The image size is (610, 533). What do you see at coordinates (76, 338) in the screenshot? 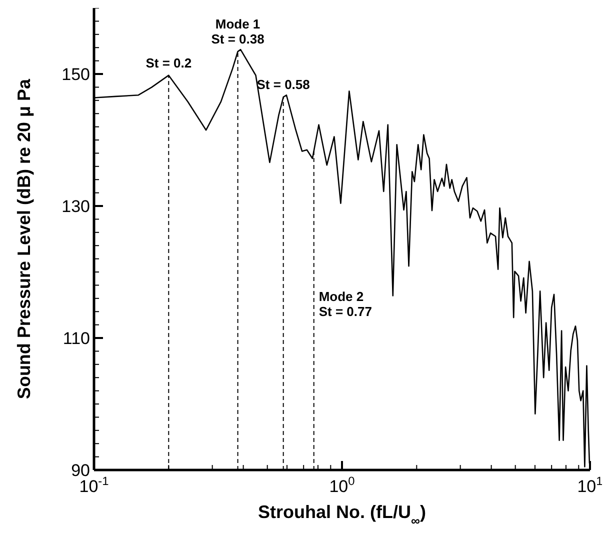
I see `y-tick-label: 110` at bounding box center [76, 338].